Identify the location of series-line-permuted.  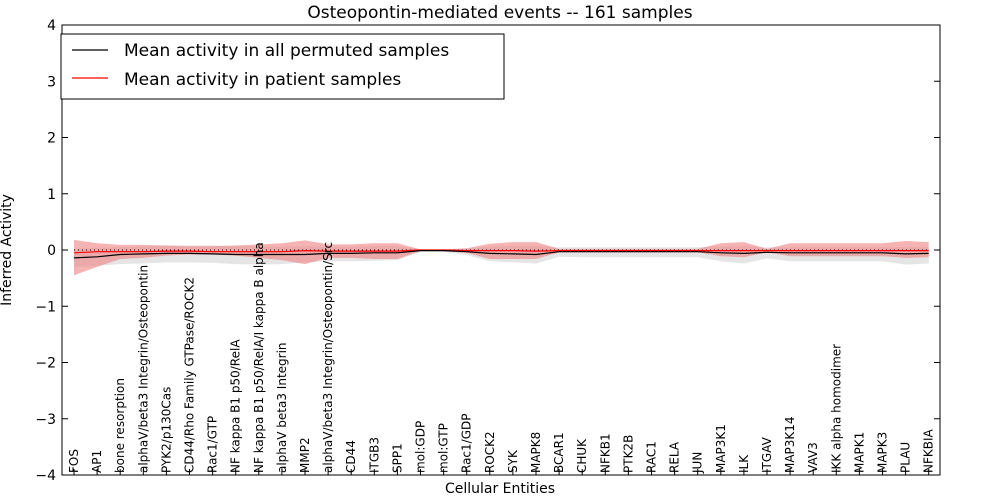
(501, 254).